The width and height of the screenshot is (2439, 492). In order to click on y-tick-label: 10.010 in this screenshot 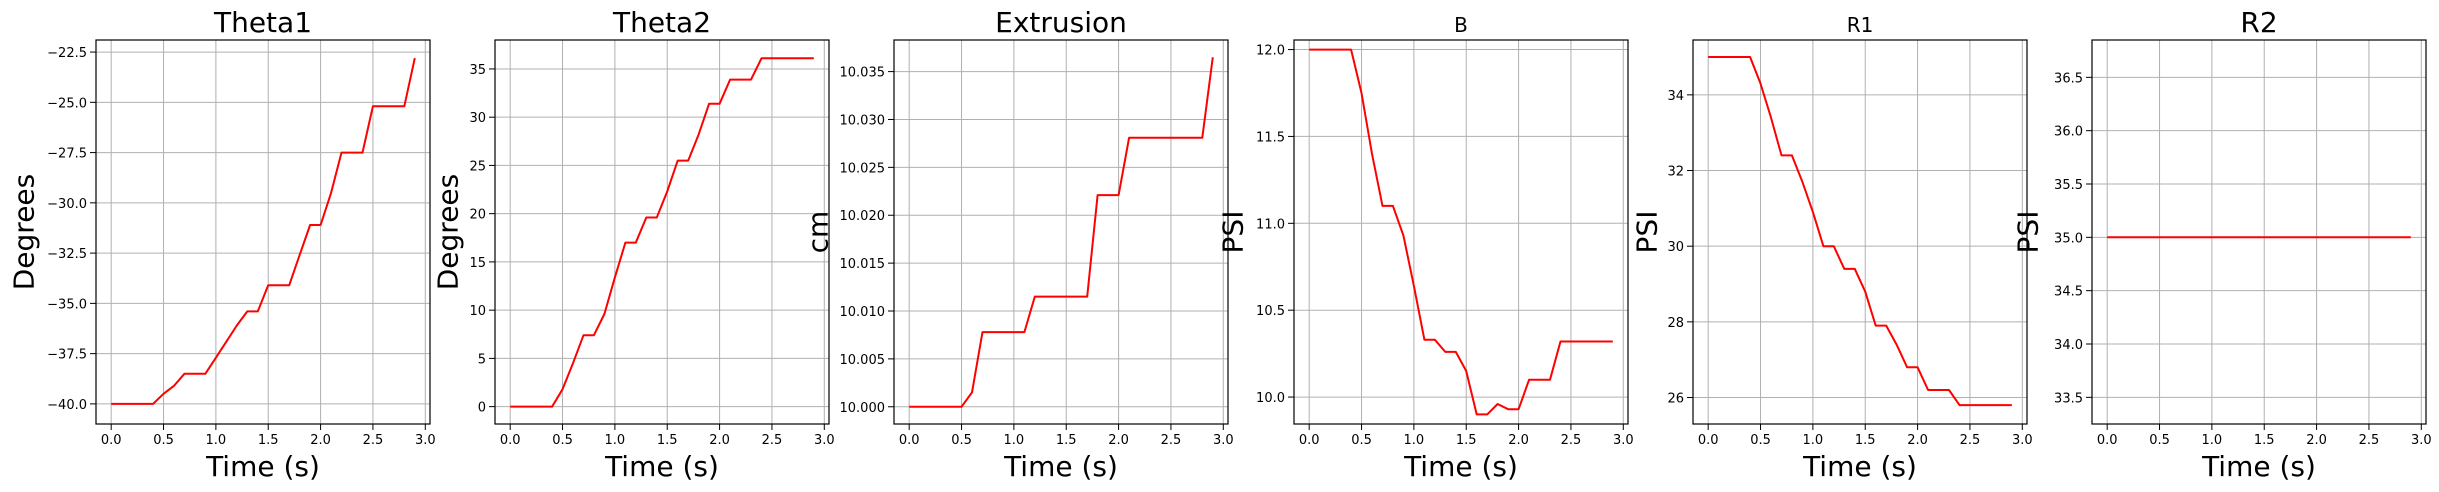, I will do `click(863, 312)`.